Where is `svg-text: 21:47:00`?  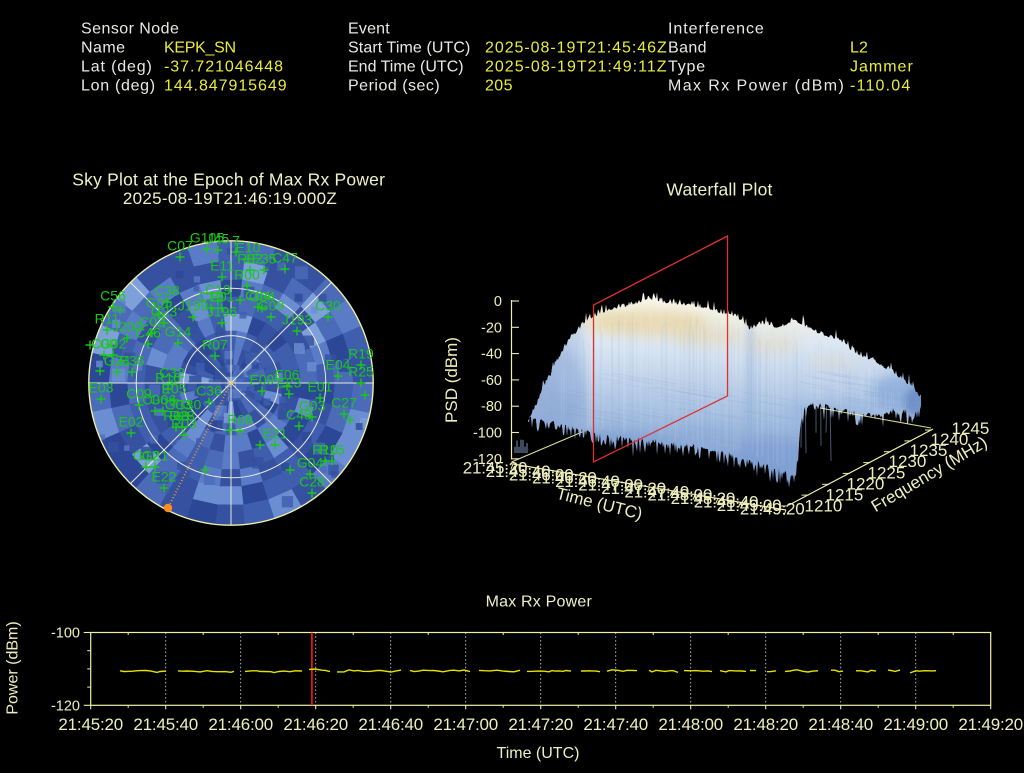 svg-text: 21:47:00 is located at coordinates (465, 724).